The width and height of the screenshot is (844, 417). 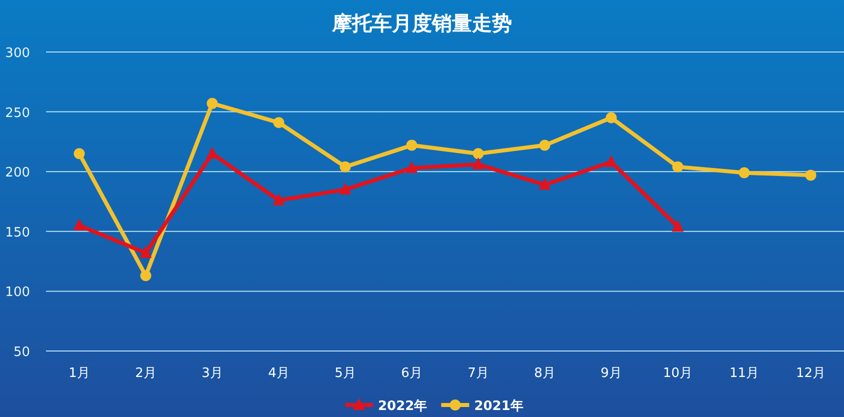 I want to click on x-tick-label: 12月, so click(x=811, y=373).